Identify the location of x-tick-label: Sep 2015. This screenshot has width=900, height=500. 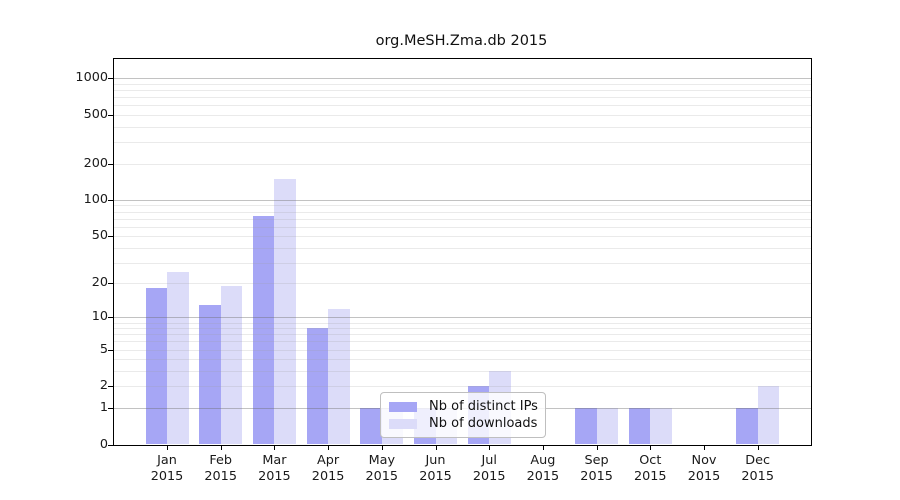
(597, 469).